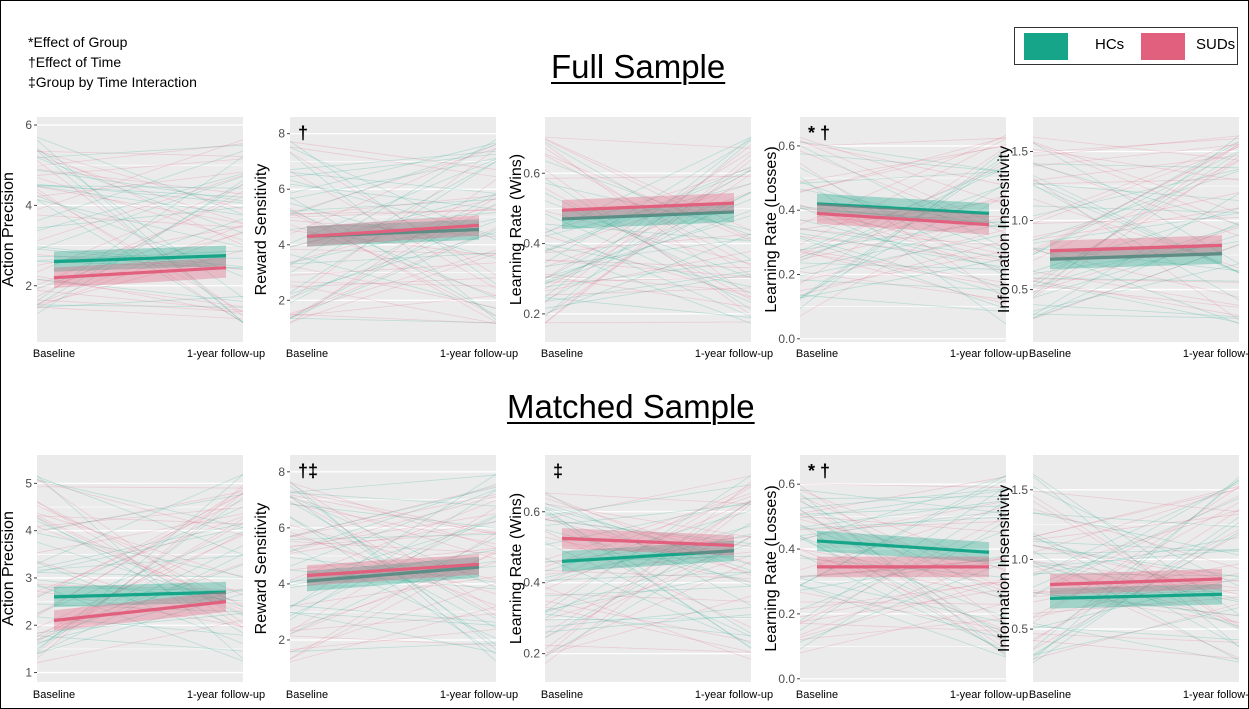  Describe the element at coordinates (786, 275) in the screenshot. I see `y-tick-label: 0.2` at that location.